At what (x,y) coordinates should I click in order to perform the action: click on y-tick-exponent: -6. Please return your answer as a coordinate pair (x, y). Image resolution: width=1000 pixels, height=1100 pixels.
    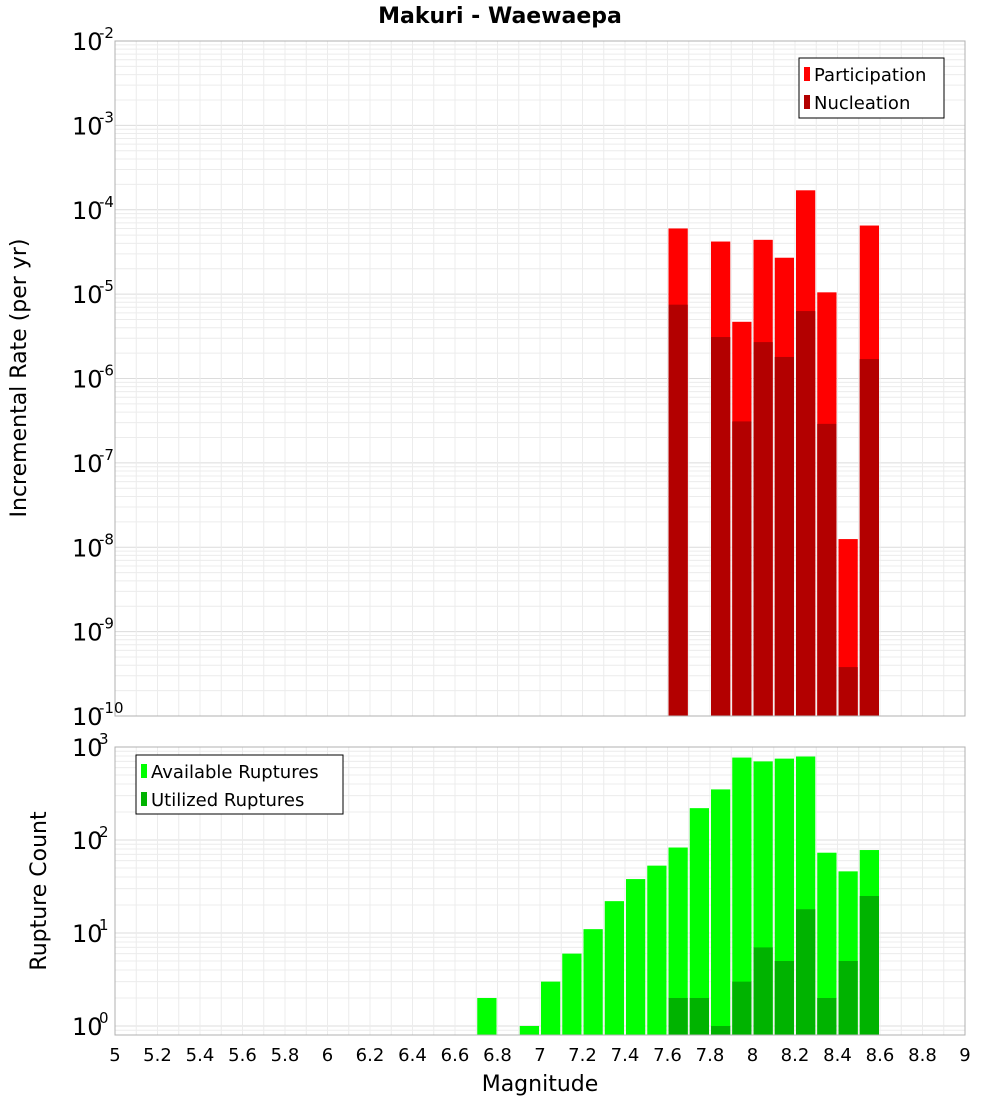
    Looking at the image, I should click on (106, 371).